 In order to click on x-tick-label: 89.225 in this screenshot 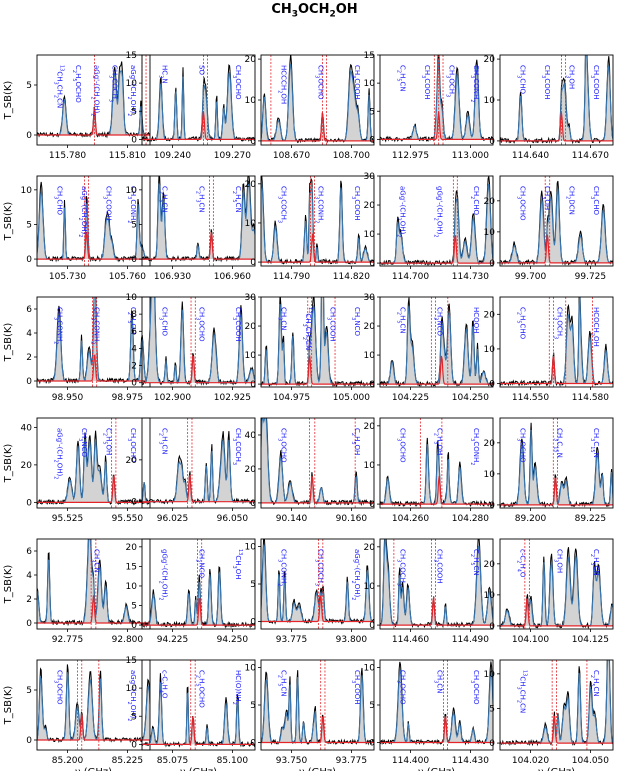, I will do `click(591, 519)`.